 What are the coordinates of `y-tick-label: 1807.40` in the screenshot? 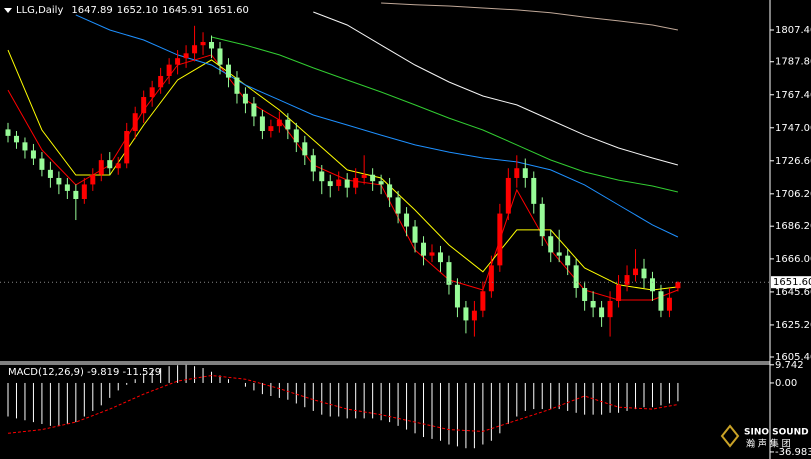 It's located at (793, 30).